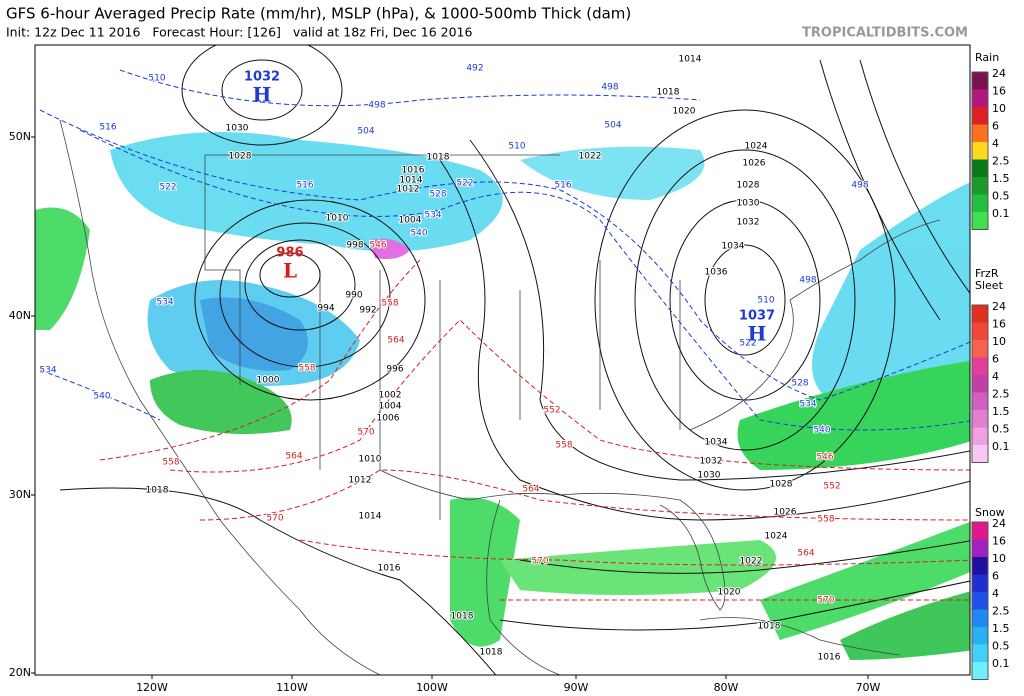 Image resolution: width=1024 pixels, height=696 pixels. What do you see at coordinates (20, 136) in the screenshot?
I see `lat-label: 50N` at bounding box center [20, 136].